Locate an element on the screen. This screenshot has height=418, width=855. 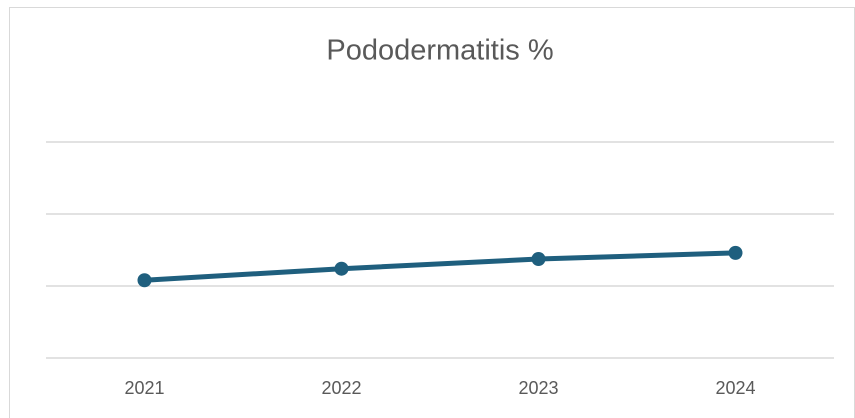
x-tick-label: 2022 is located at coordinates (341, 388).